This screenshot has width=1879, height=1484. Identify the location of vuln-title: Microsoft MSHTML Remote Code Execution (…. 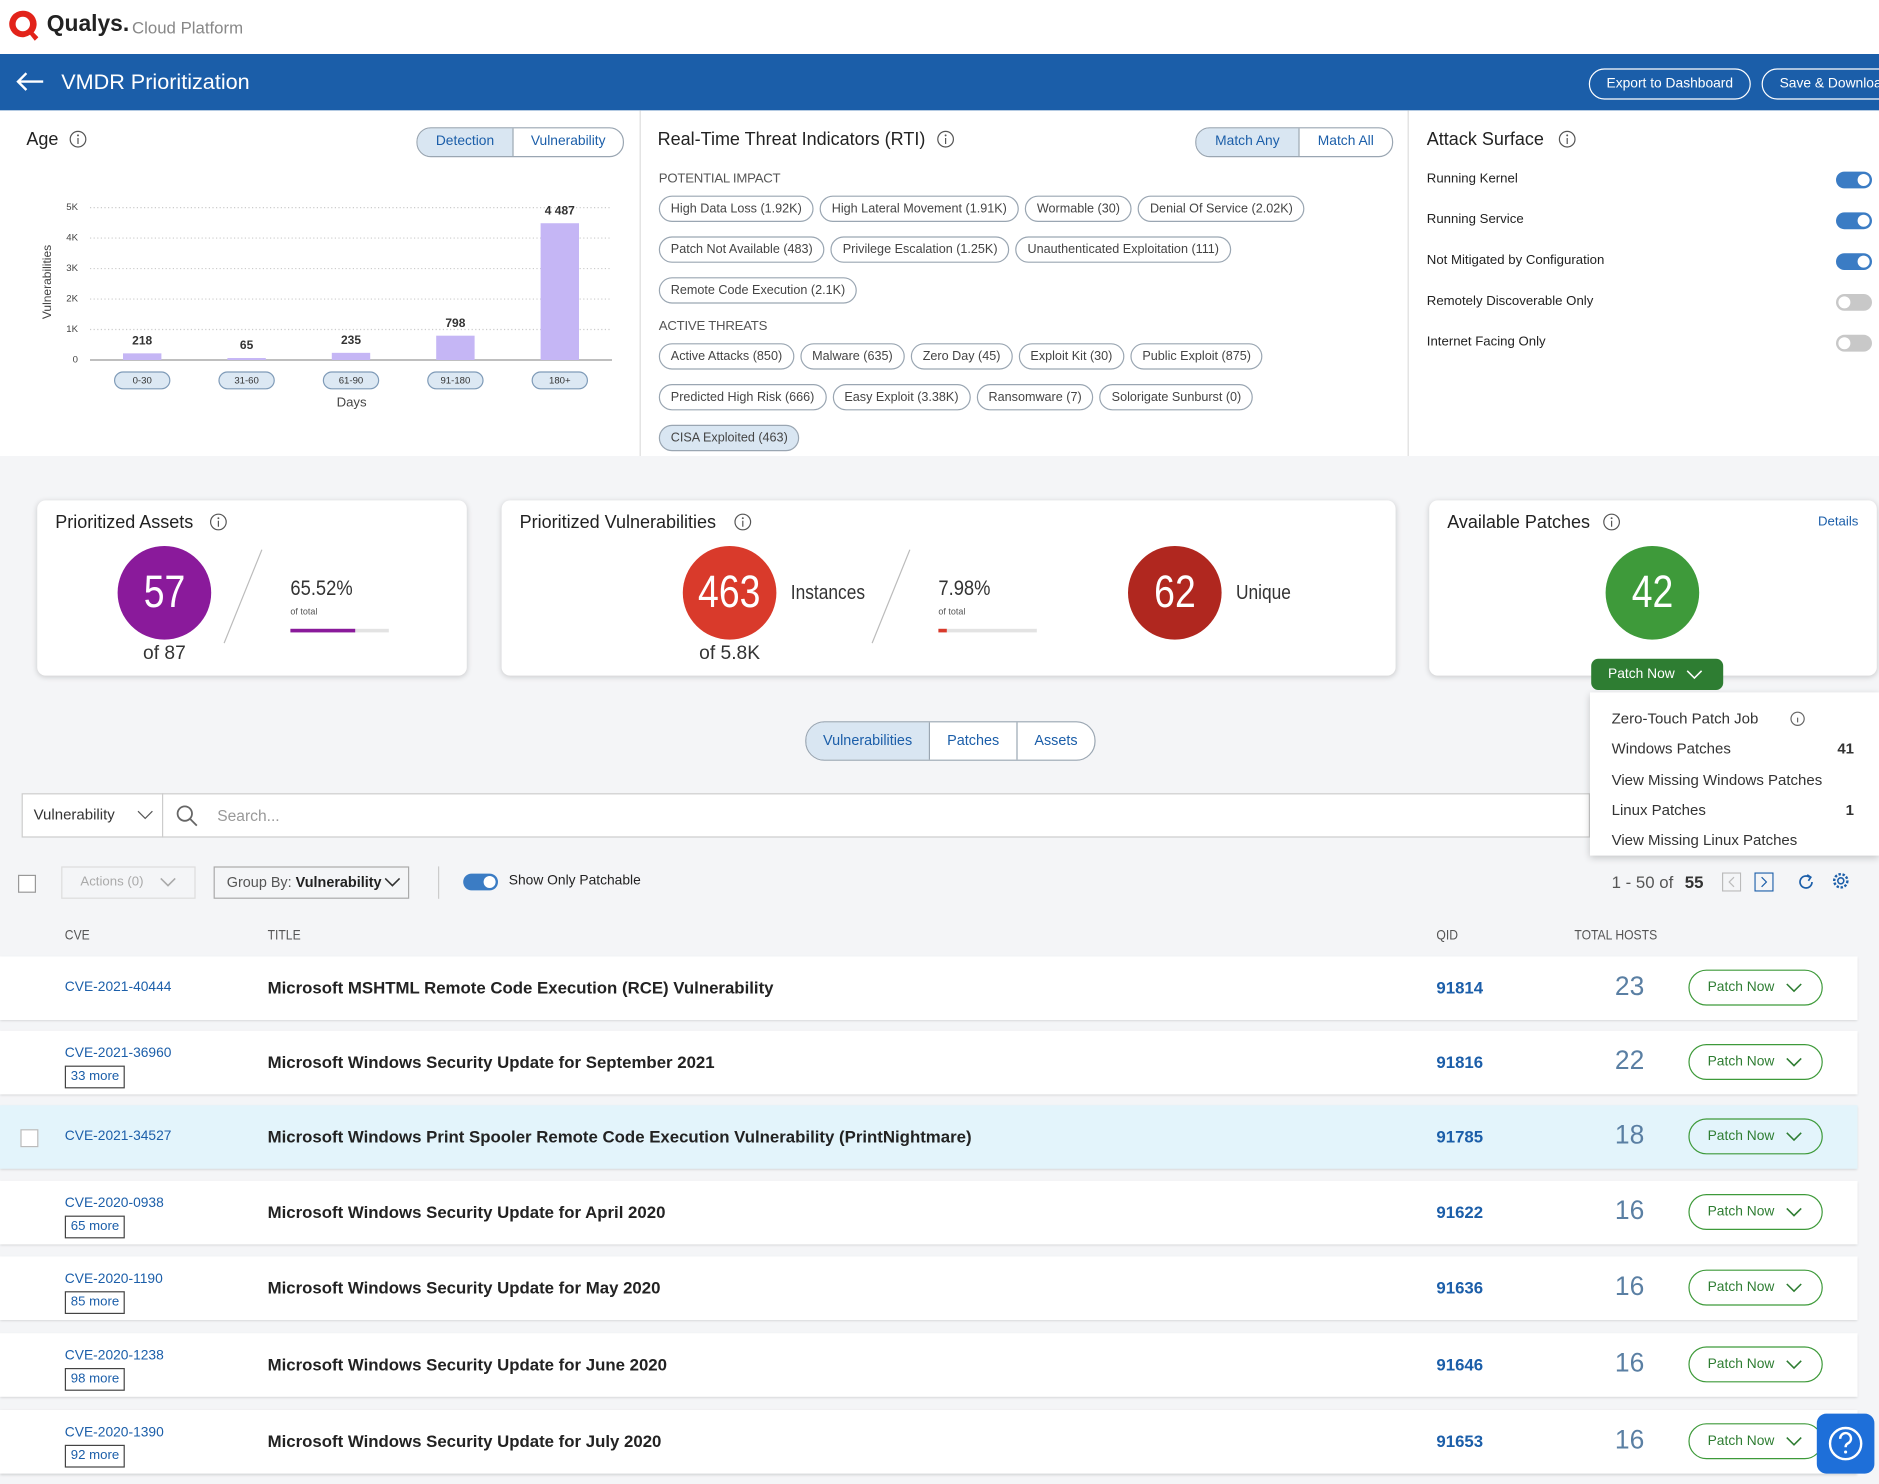
(520, 988).